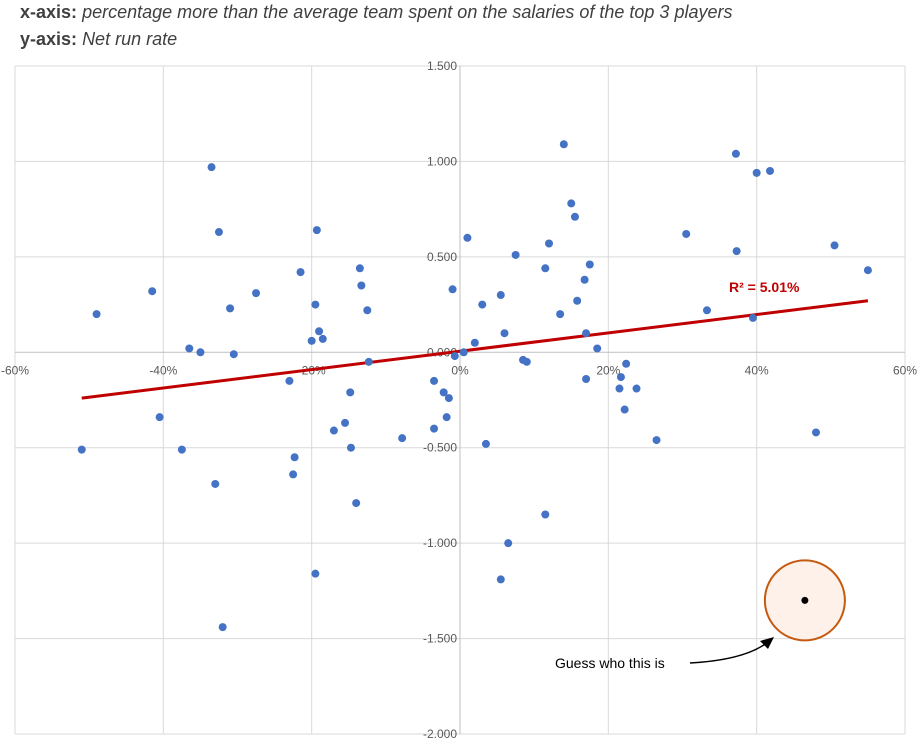 The height and width of the screenshot is (749, 922). Describe the element at coordinates (440, 448) in the screenshot. I see `y-tick-label: -0.500` at that location.